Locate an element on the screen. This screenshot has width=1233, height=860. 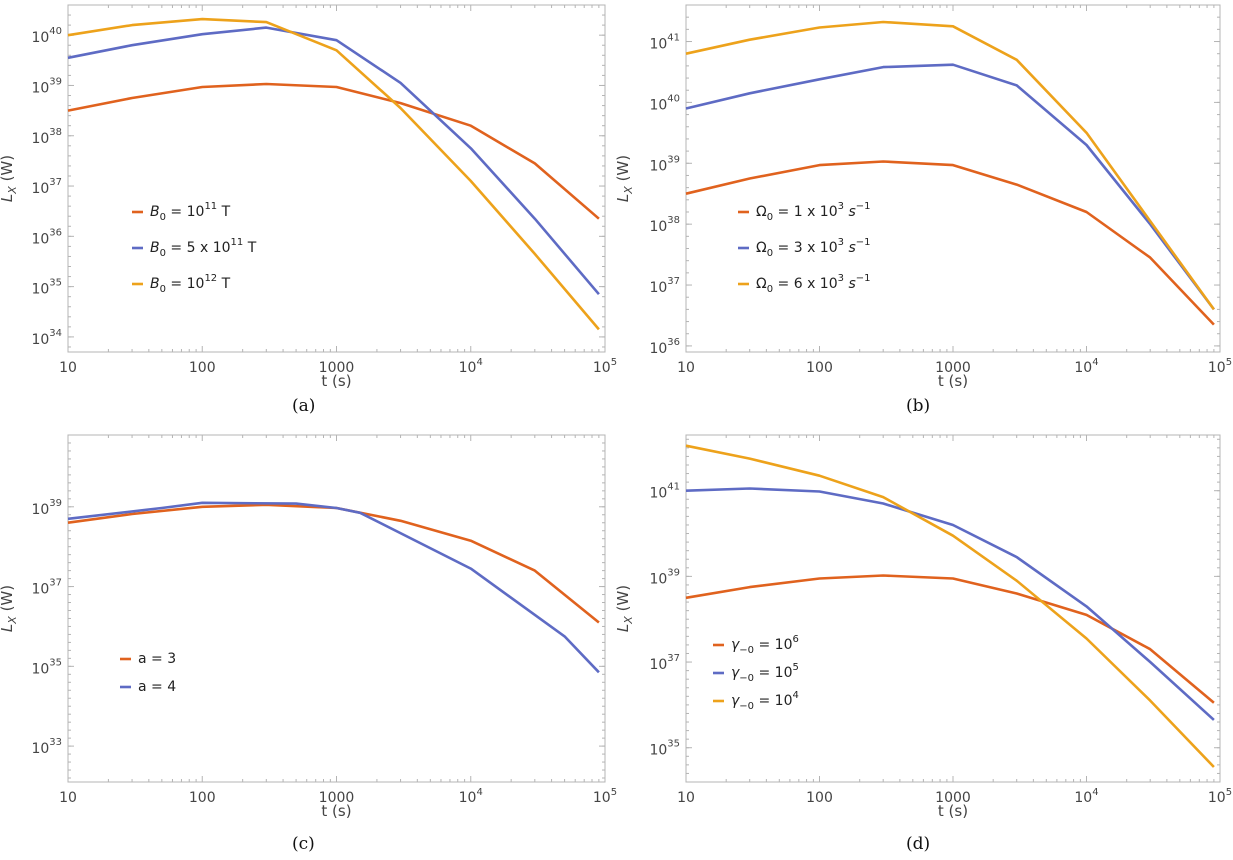
caption-d: (d) is located at coordinates (918, 844).